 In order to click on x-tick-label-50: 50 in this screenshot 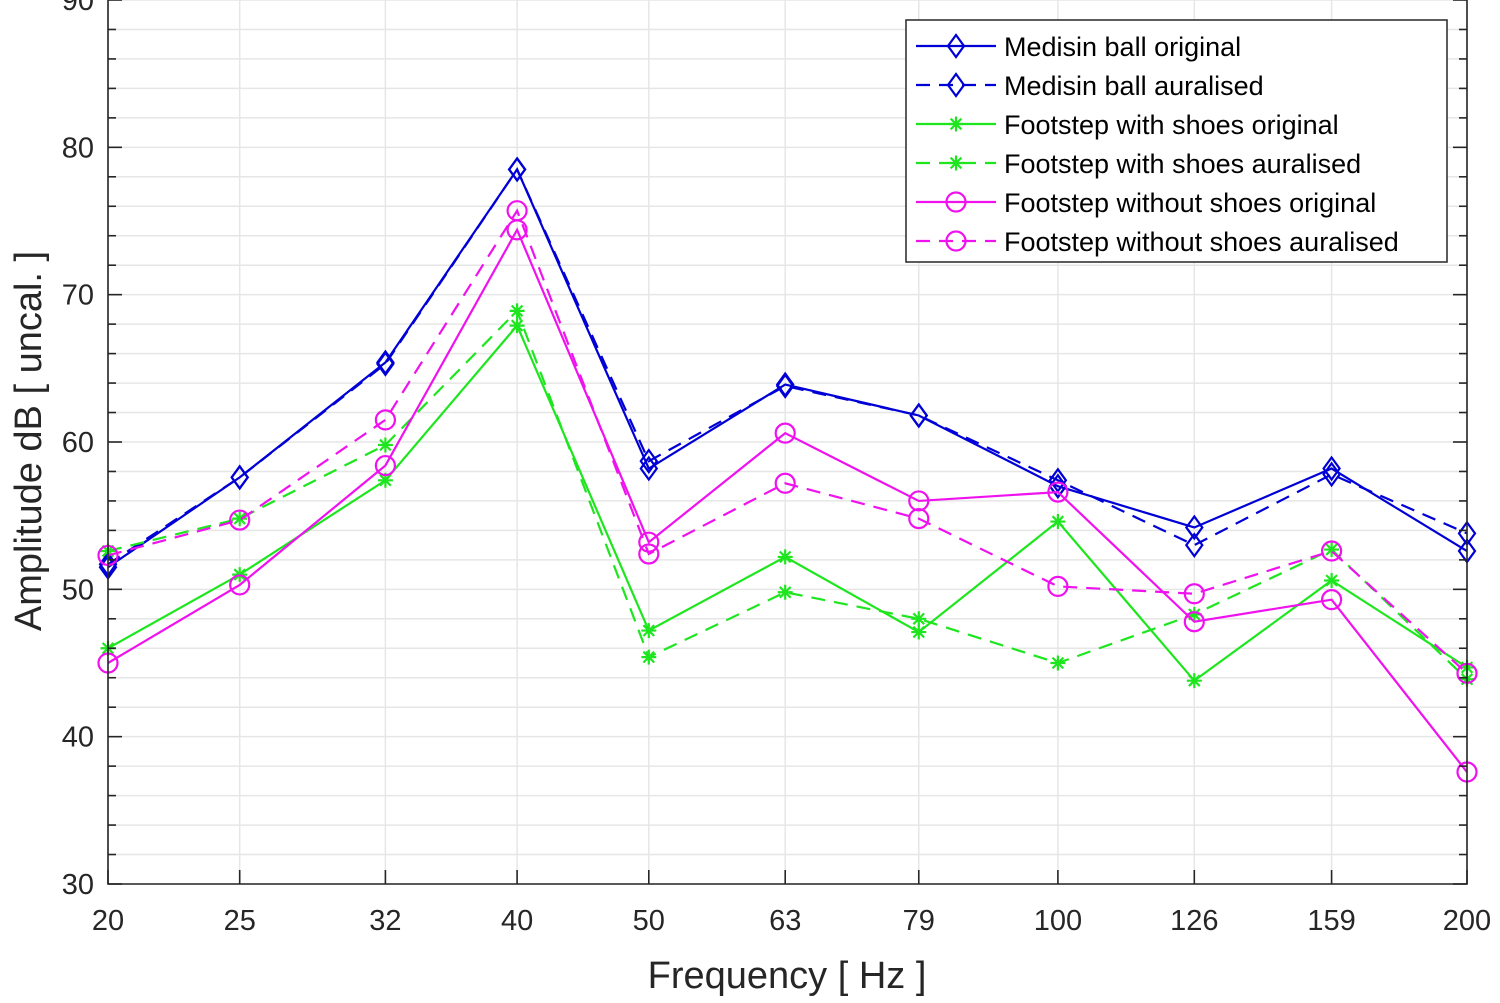, I will do `click(649, 921)`.